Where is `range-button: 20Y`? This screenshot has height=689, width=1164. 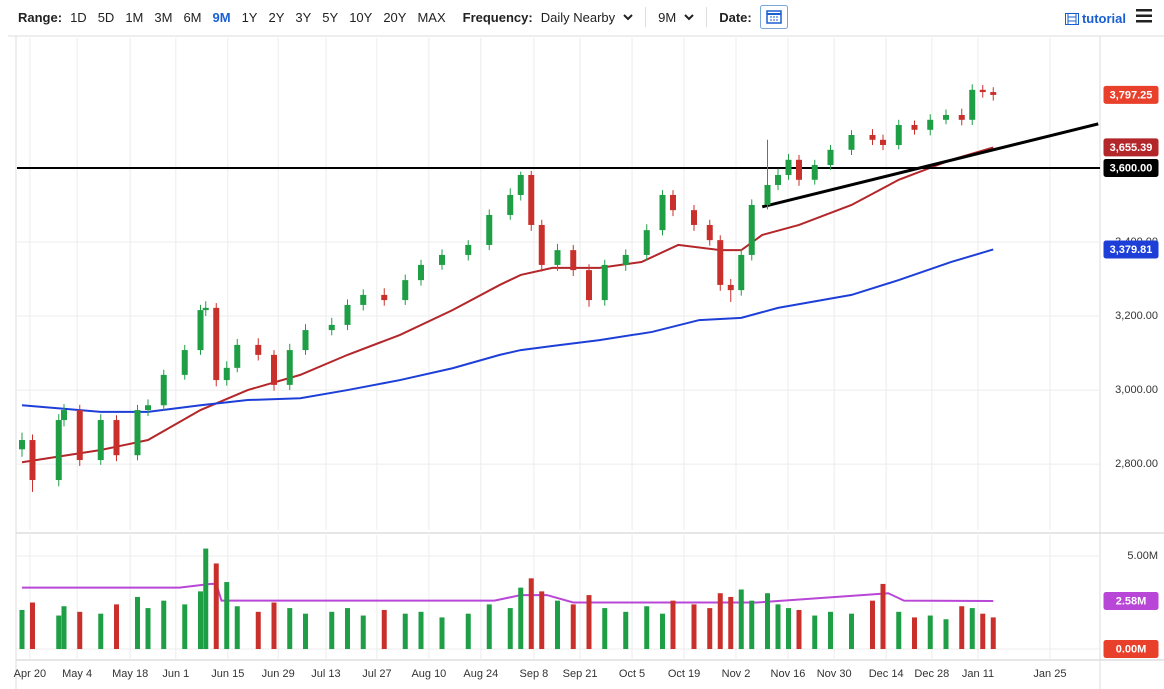 range-button: 20Y is located at coordinates (395, 17).